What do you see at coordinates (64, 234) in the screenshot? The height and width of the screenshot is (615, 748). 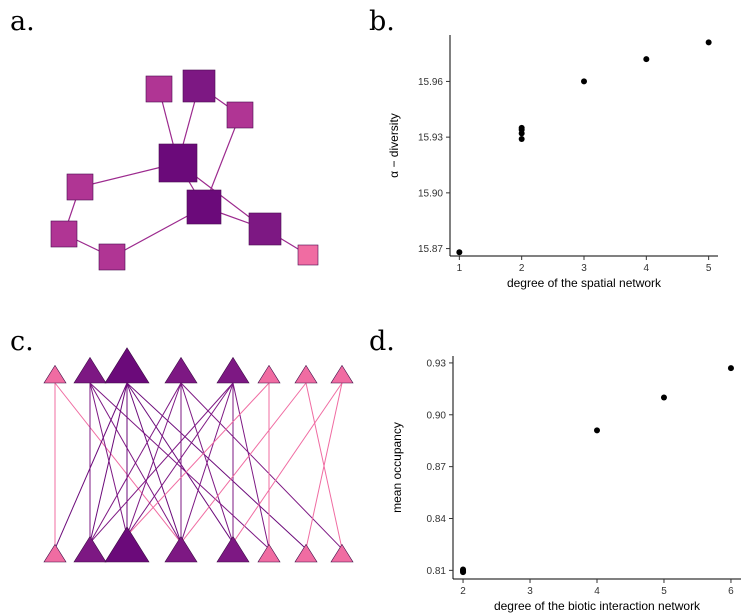 I see `spatial-node-n7` at bounding box center [64, 234].